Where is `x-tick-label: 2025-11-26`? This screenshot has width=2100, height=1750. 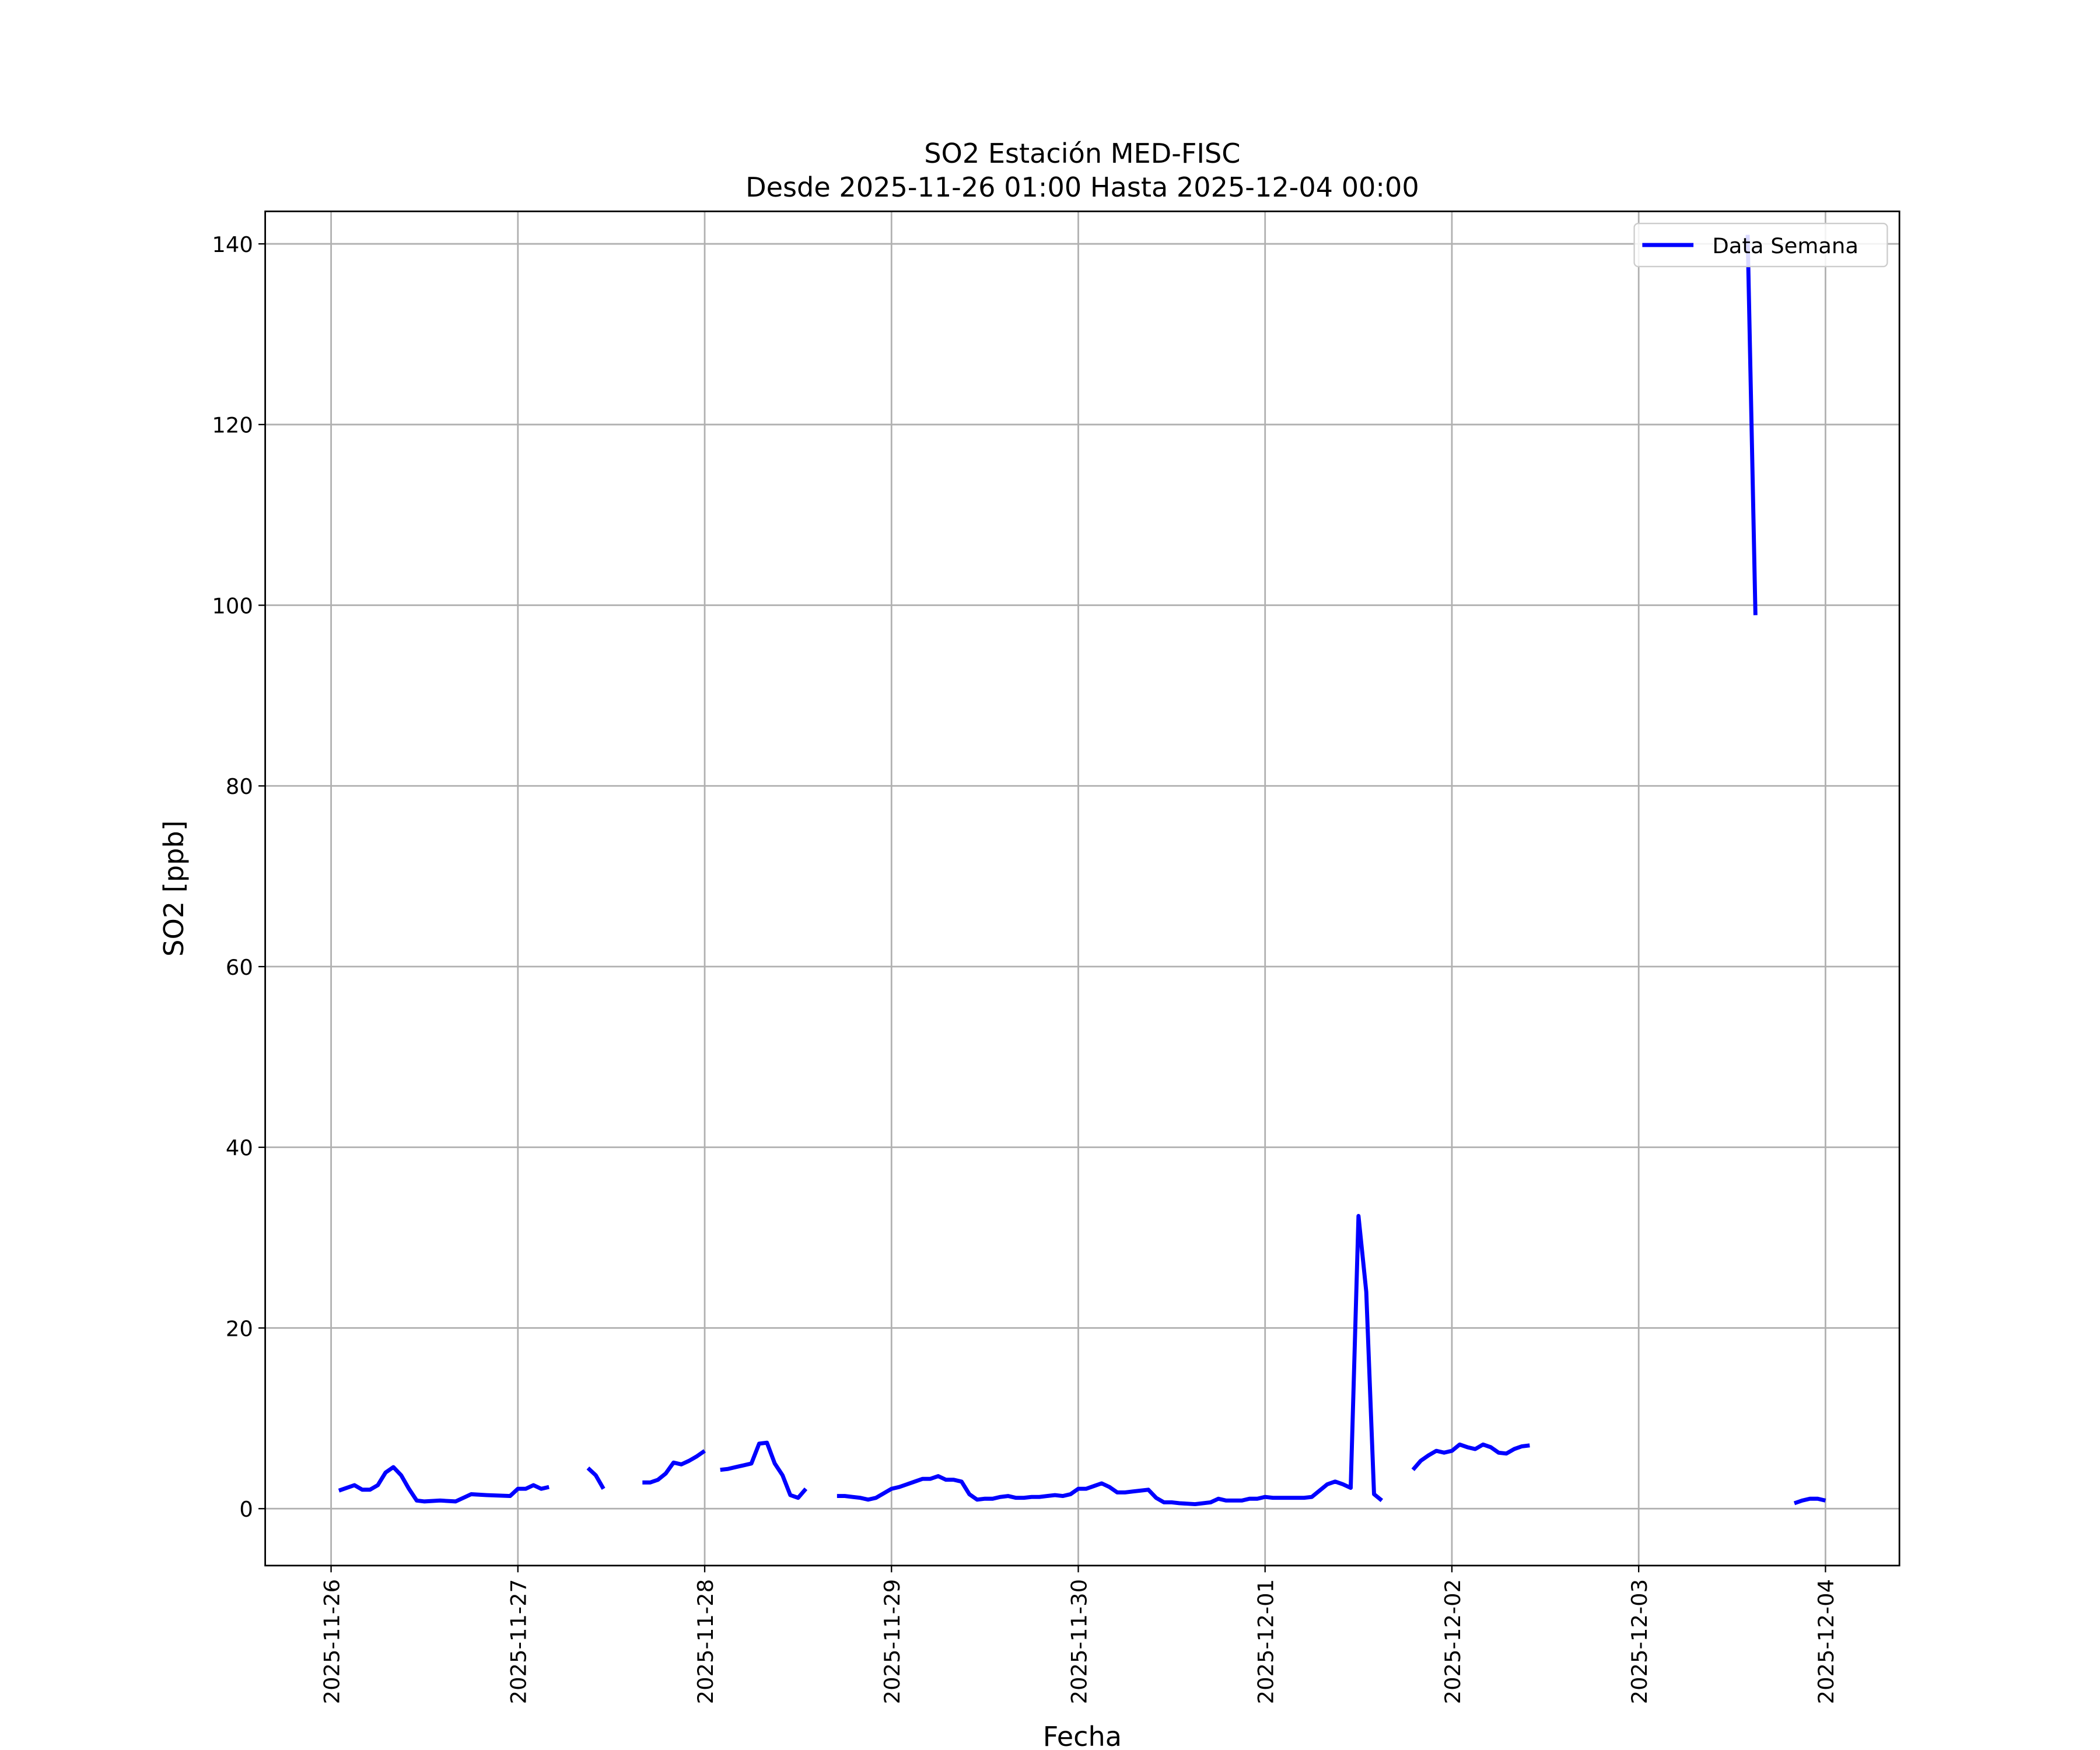
x-tick-label: 2025-11-26 is located at coordinates (331, 1641).